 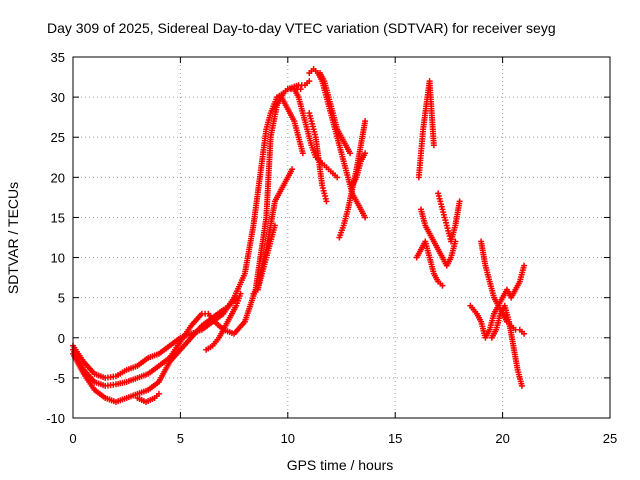 What do you see at coordinates (502, 438) in the screenshot?
I see `x-tick-label: 20` at bounding box center [502, 438].